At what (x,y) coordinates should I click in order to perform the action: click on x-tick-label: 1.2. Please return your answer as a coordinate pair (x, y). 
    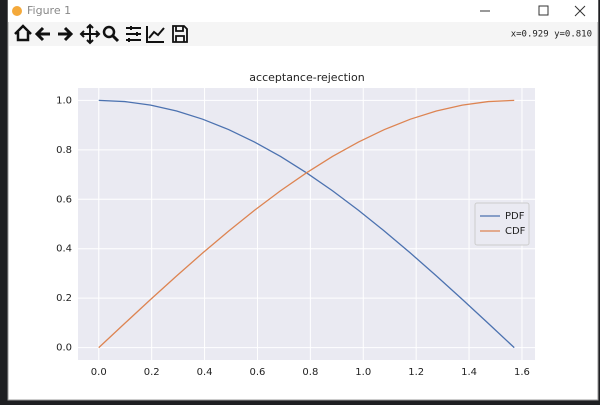
    Looking at the image, I should click on (416, 372).